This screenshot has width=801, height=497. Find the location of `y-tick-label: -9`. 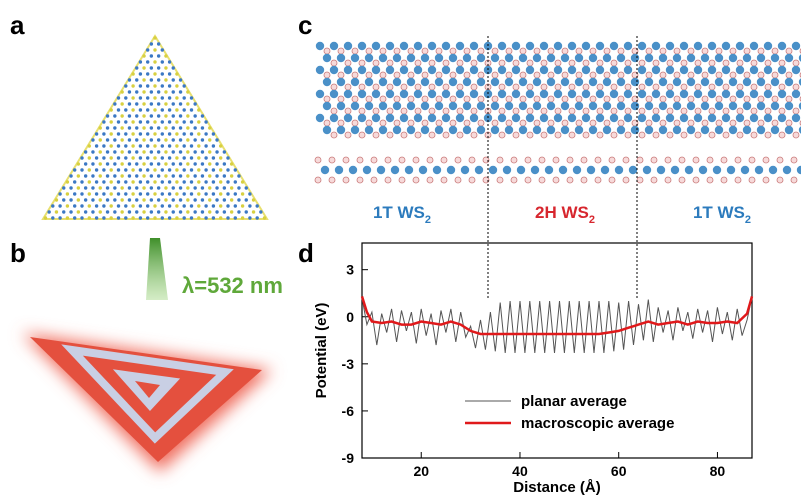

y-tick-label: -9 is located at coordinates (348, 458).